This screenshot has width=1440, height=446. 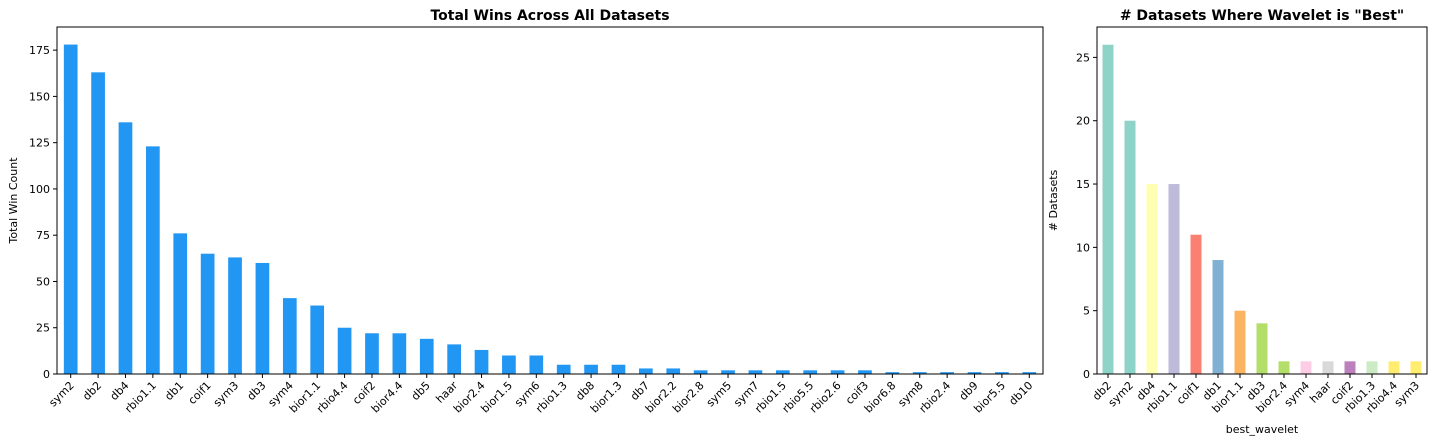 I want to click on y-axis-label: Total Win Count, so click(x=13, y=201).